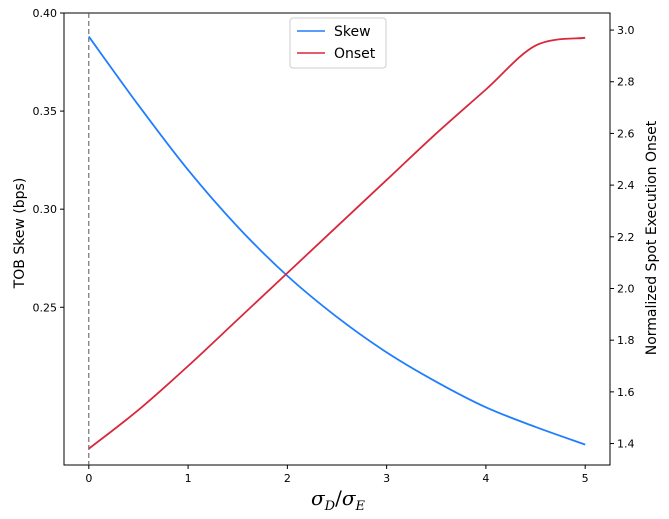 The width and height of the screenshot is (669, 519). Describe the element at coordinates (626, 444) in the screenshot. I see `y-right-tick-label: 1.4` at that location.